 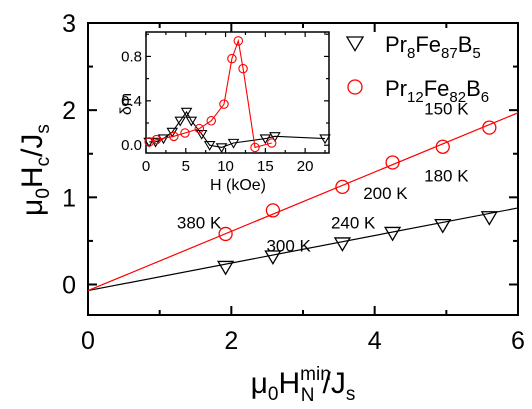 What do you see at coordinates (131, 145) in the screenshot?
I see `inset-y-tick-label: 0.0` at bounding box center [131, 145].